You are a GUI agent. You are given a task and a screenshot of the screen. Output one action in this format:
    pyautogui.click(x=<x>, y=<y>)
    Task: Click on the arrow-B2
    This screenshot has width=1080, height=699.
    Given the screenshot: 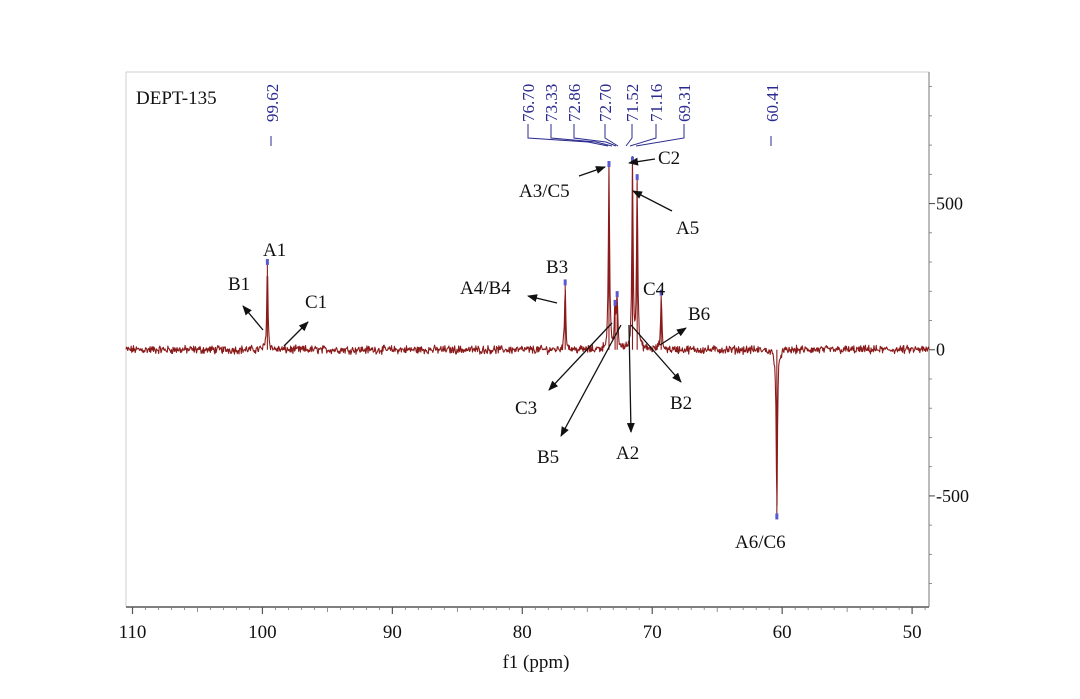 What is the action you would take?
    pyautogui.click(x=656, y=353)
    